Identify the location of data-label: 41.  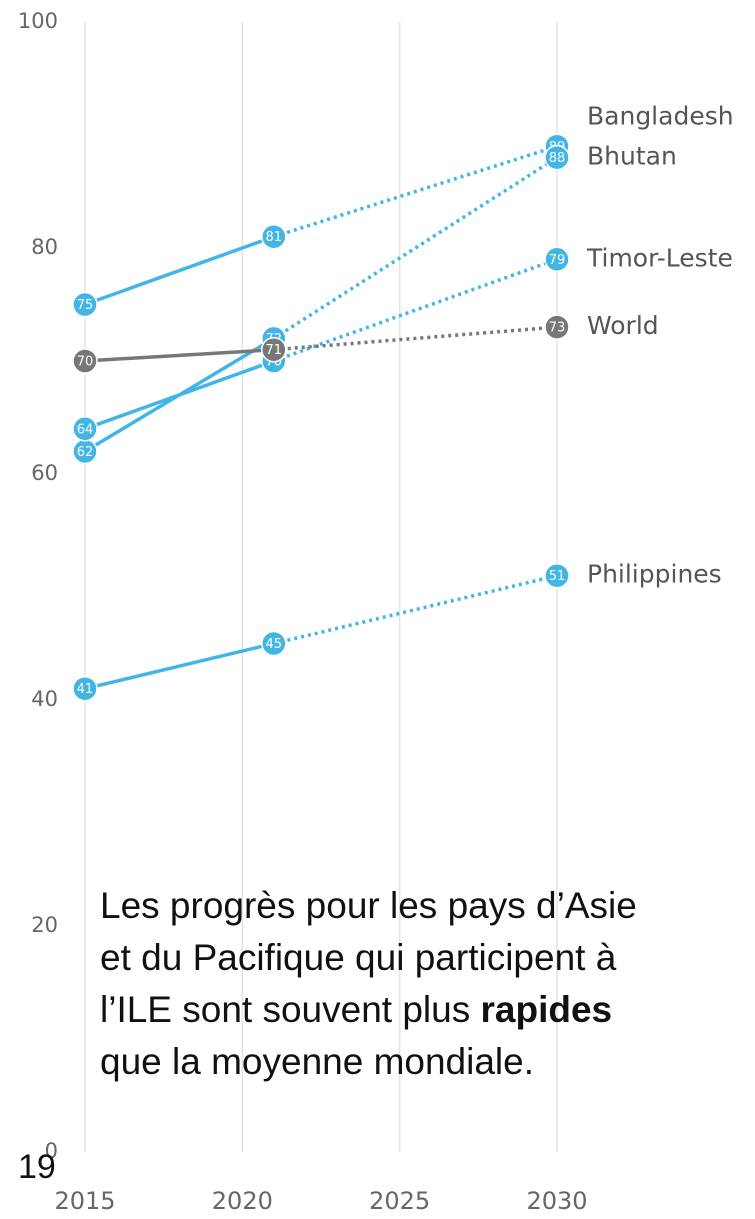
(85, 689).